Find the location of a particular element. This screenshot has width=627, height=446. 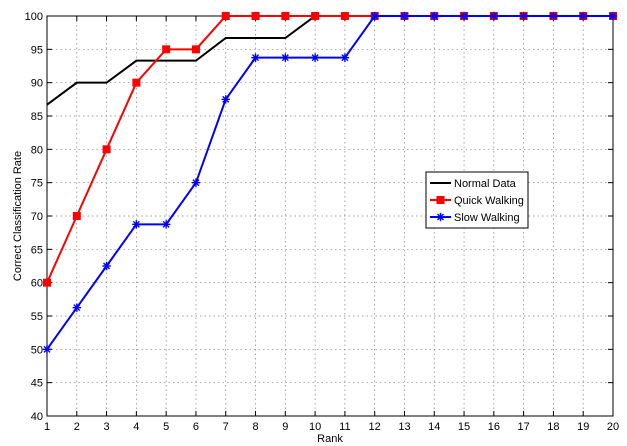

x-tick-label: 17 is located at coordinates (524, 427).